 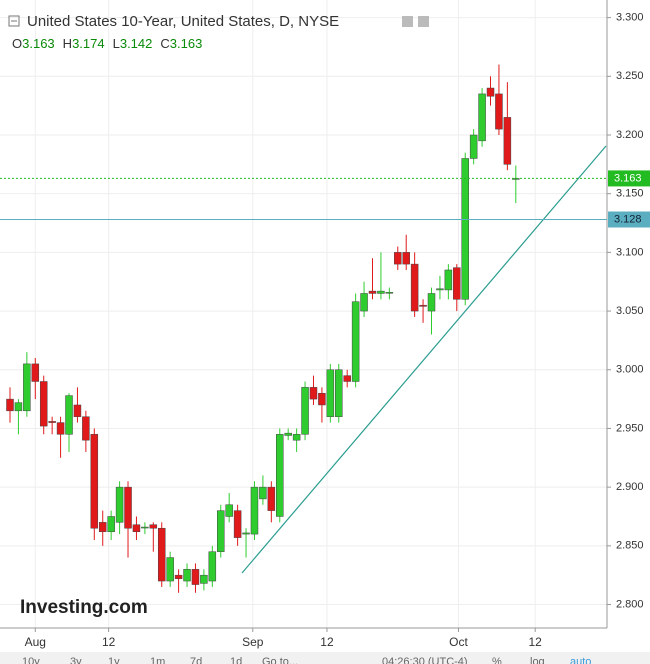 What do you see at coordinates (253, 642) in the screenshot?
I see `x-tick-label: Sep` at bounding box center [253, 642].